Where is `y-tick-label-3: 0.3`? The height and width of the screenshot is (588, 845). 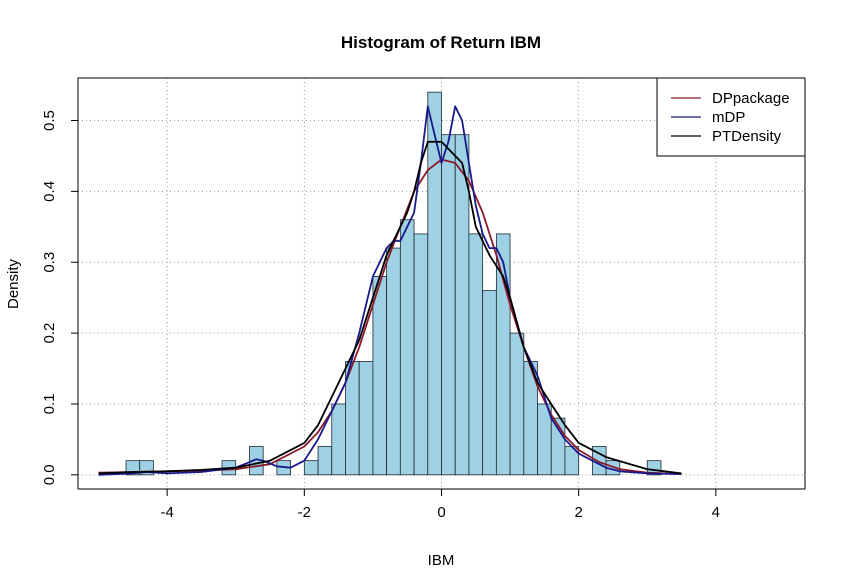 y-tick-label-3: 0.3 is located at coordinates (49, 262).